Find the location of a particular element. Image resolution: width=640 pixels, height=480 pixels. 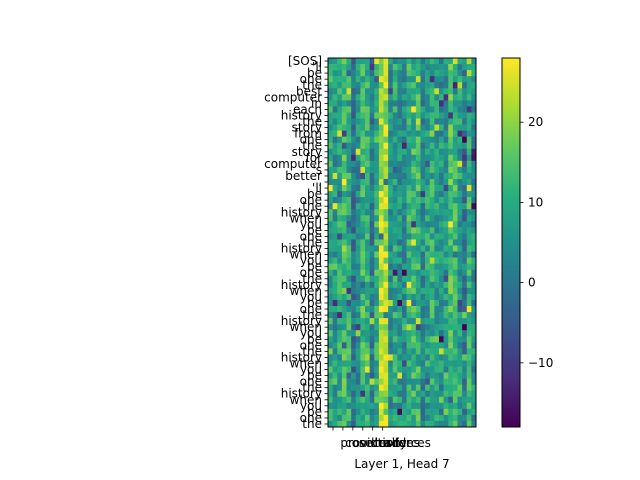

y-tick-label: you is located at coordinates (311, 333).